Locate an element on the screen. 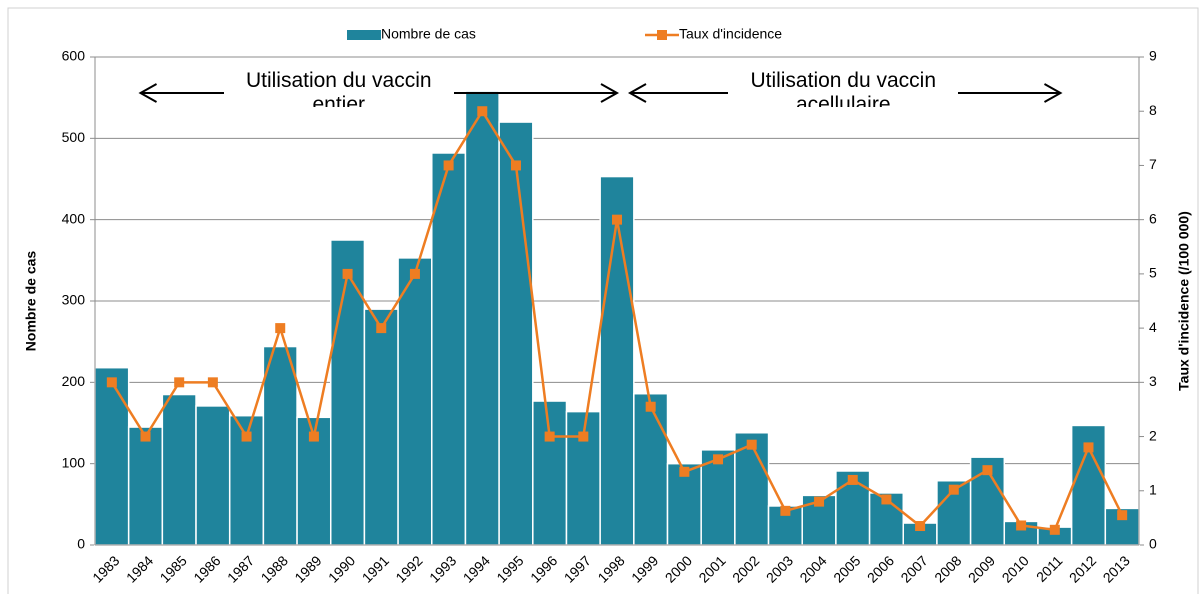  x-tick-label: 2013 is located at coordinates (1116, 568).